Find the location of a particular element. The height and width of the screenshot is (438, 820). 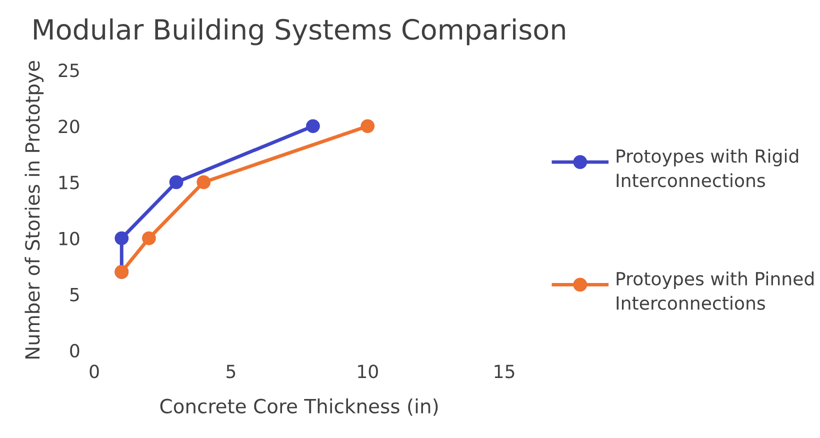

y-tick-label: 25 is located at coordinates (68, 71).